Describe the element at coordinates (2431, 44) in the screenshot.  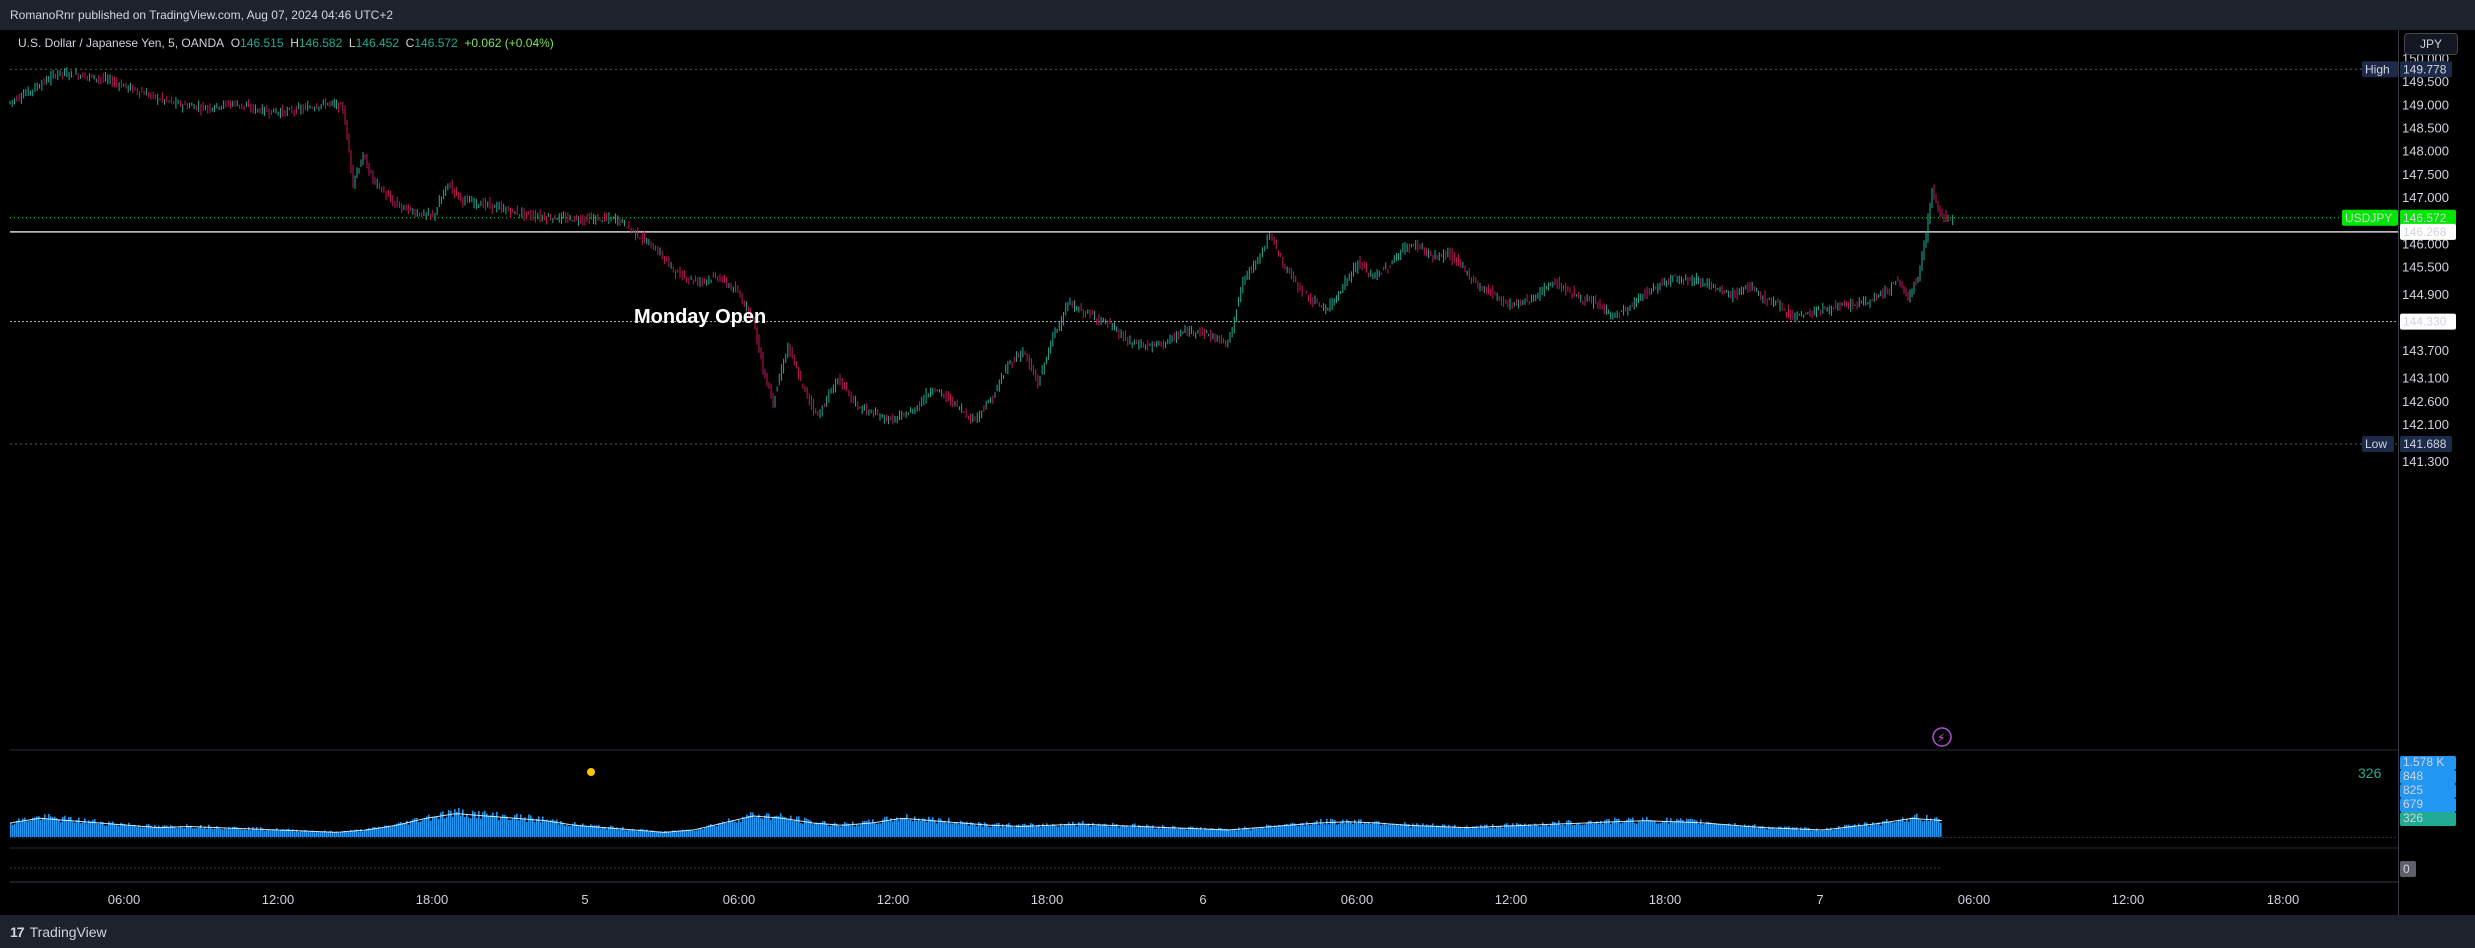
I see `currency-button: JPY` at that location.